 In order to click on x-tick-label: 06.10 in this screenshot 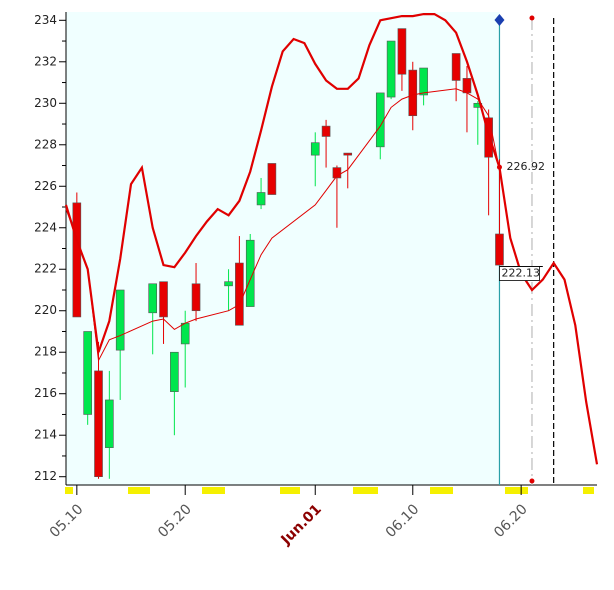, I will do `click(403, 521)`.